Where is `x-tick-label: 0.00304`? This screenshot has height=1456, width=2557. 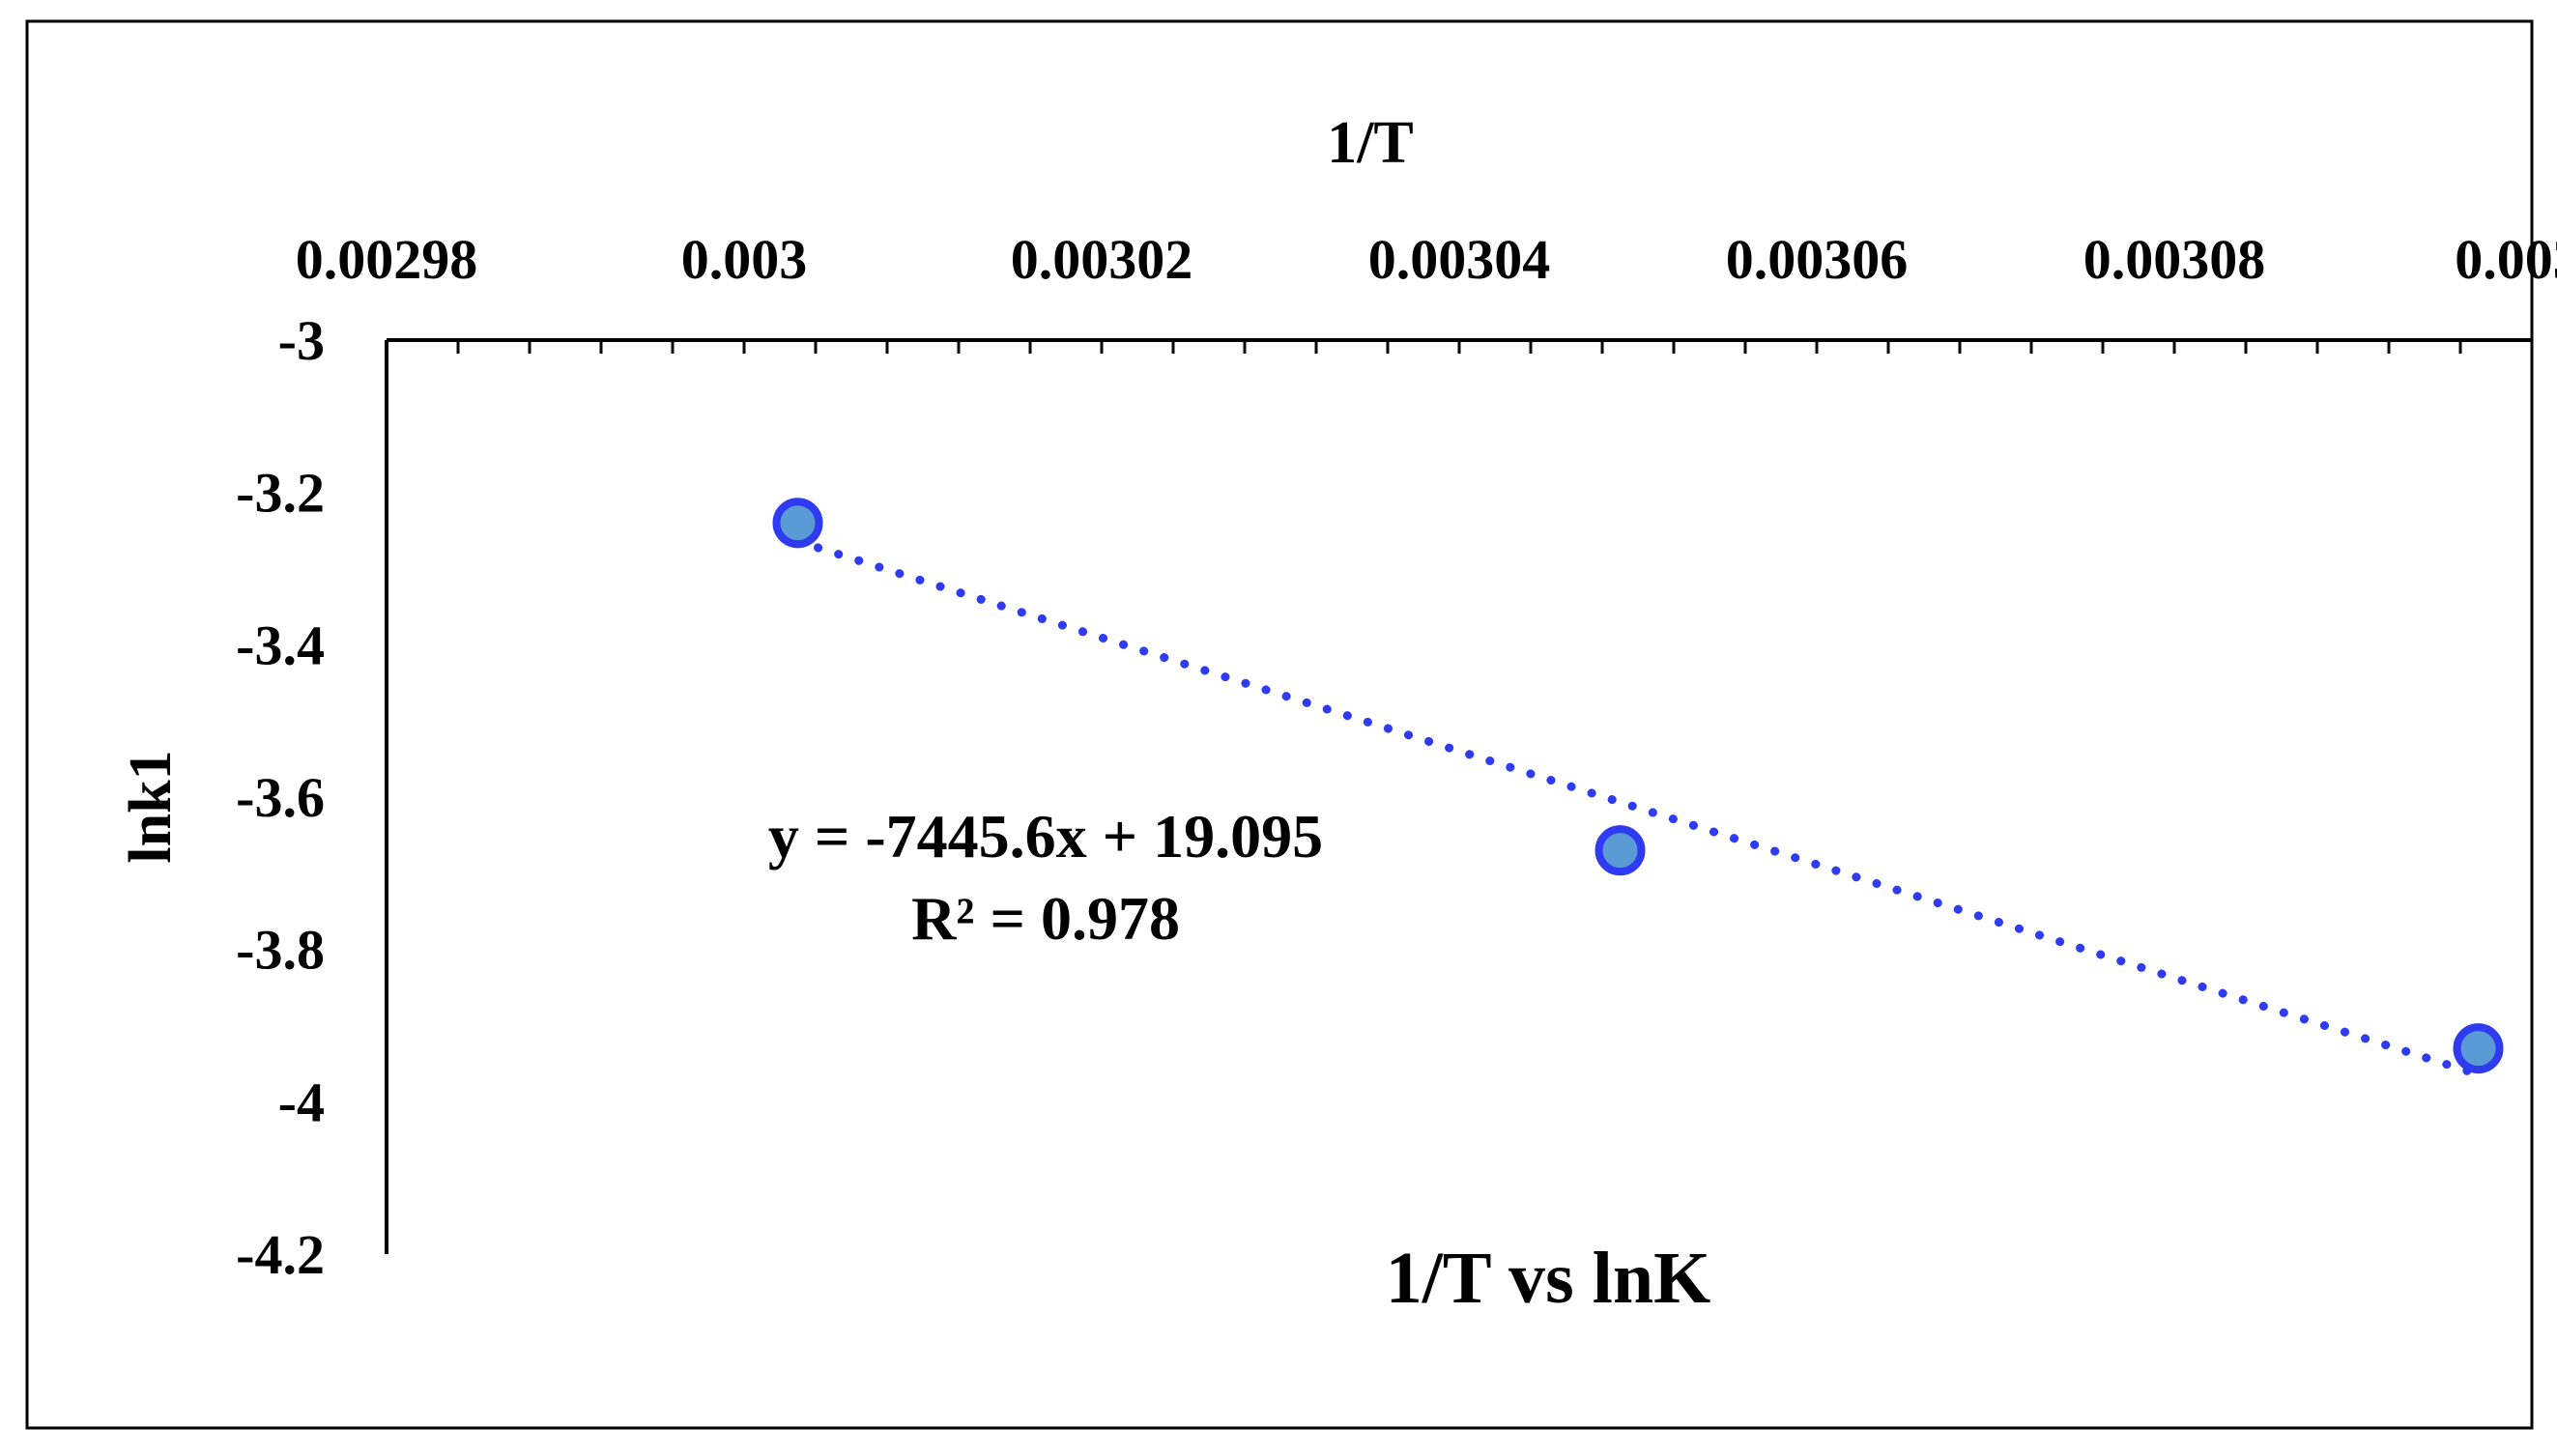
x-tick-label: 0.00304 is located at coordinates (1459, 259).